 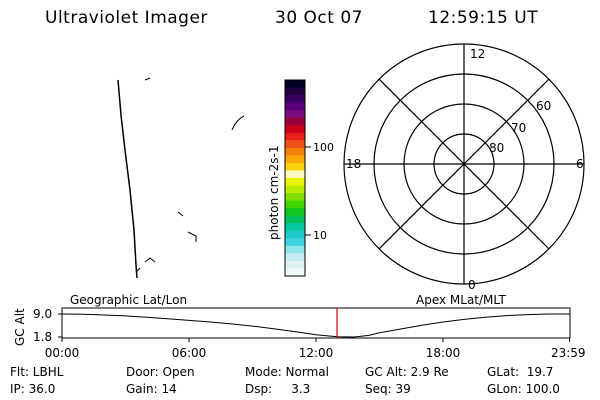 What do you see at coordinates (407, 372) in the screenshot?
I see `footer-gc-alt: GC Alt: 2.9 Re` at bounding box center [407, 372].